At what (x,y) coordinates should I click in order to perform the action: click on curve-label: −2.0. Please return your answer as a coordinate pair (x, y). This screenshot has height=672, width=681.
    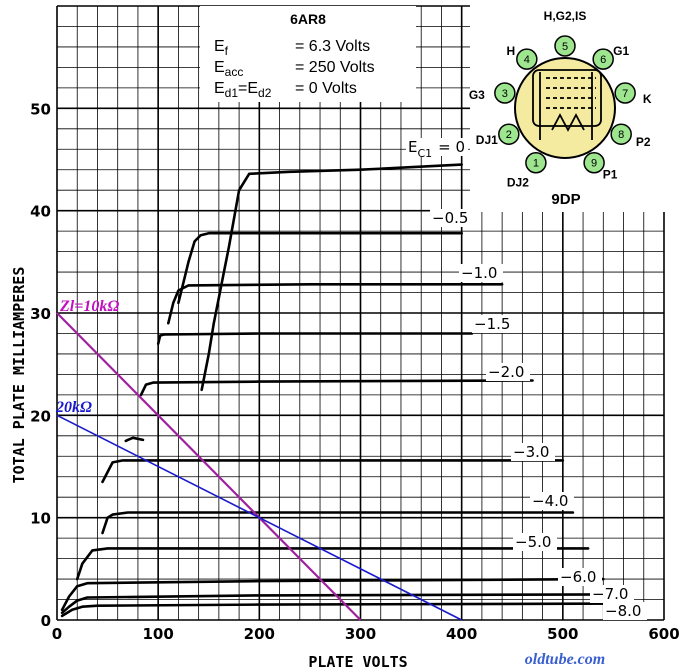
    Looking at the image, I should click on (506, 372).